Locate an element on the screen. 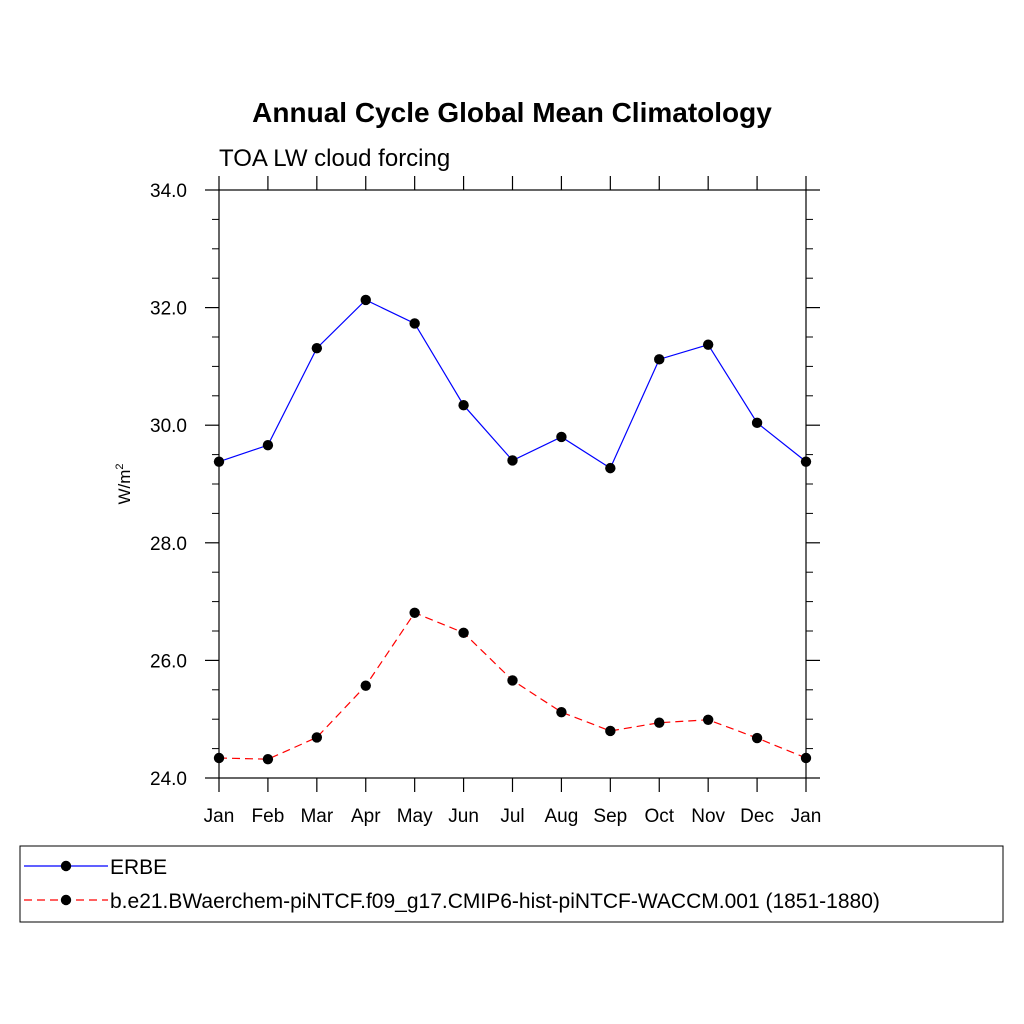 Image resolution: width=1024 pixels, height=1024 pixels. y-tick-label: 28.0 is located at coordinates (168, 544).